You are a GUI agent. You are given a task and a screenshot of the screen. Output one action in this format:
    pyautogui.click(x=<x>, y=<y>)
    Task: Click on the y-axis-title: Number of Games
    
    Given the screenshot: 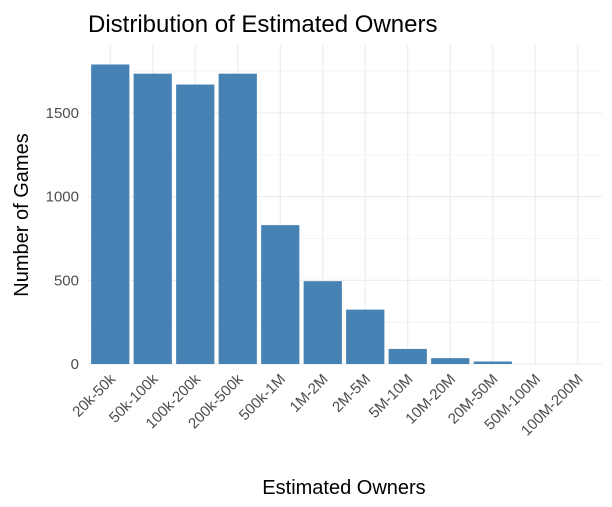 What is the action you would take?
    pyautogui.click(x=22, y=214)
    